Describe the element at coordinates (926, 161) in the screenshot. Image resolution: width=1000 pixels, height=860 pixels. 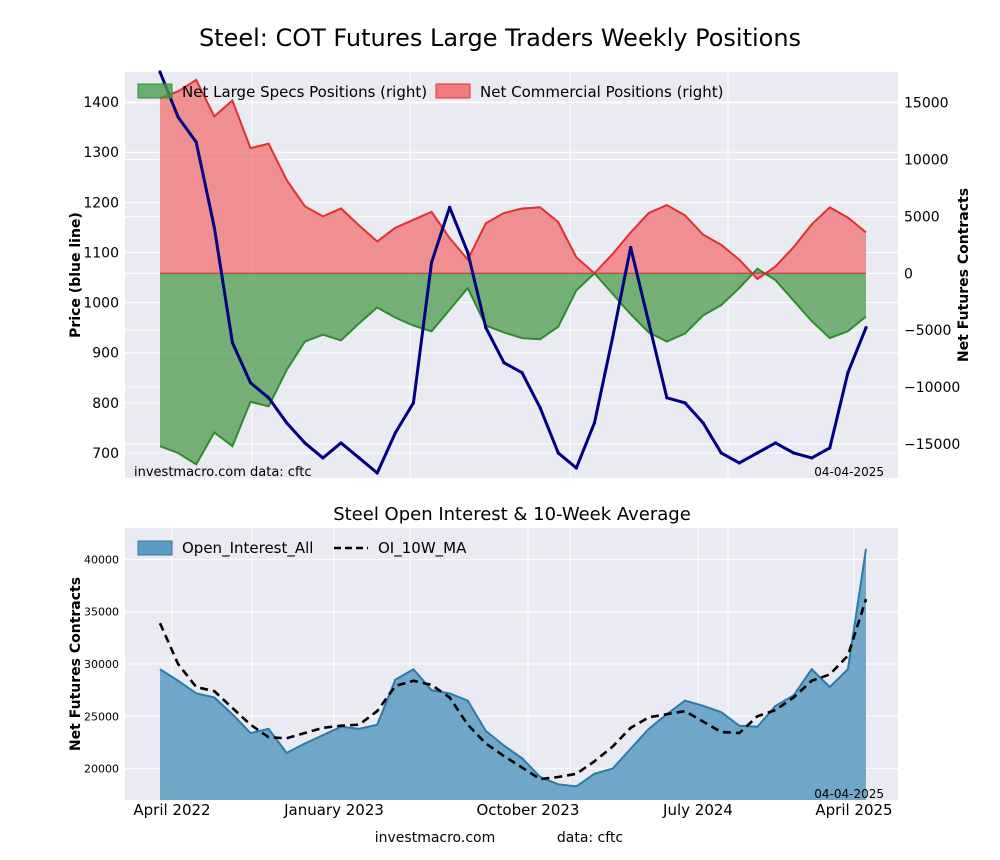
I see `y-tick-label-right: 10000` at that location.